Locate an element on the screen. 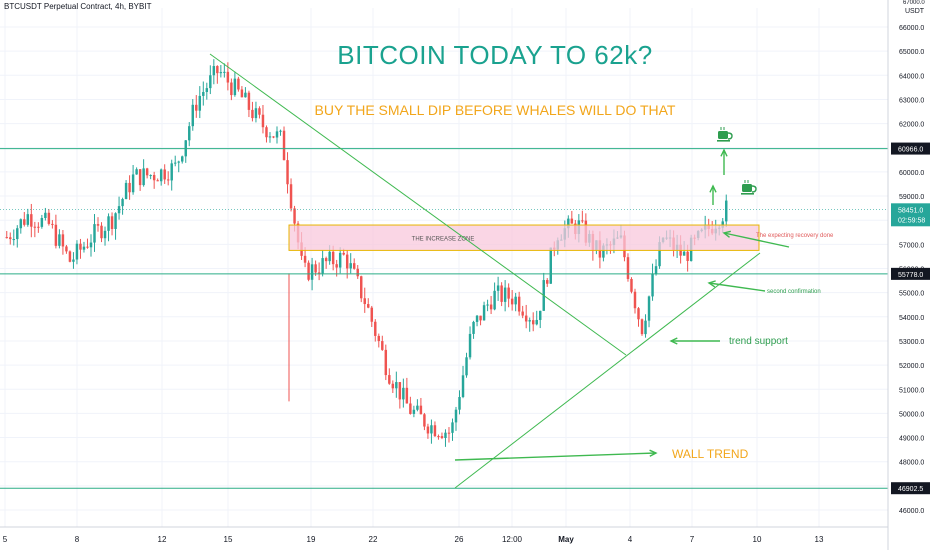 Image resolution: width=932 pixels, height=550 pixels. axis-currency: USDT is located at coordinates (915, 11).